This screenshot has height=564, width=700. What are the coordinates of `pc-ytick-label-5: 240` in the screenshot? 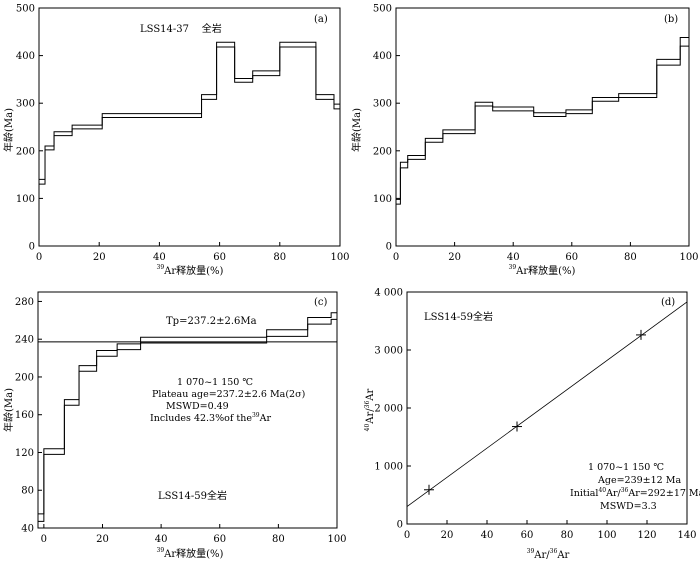 It's located at (24, 340).